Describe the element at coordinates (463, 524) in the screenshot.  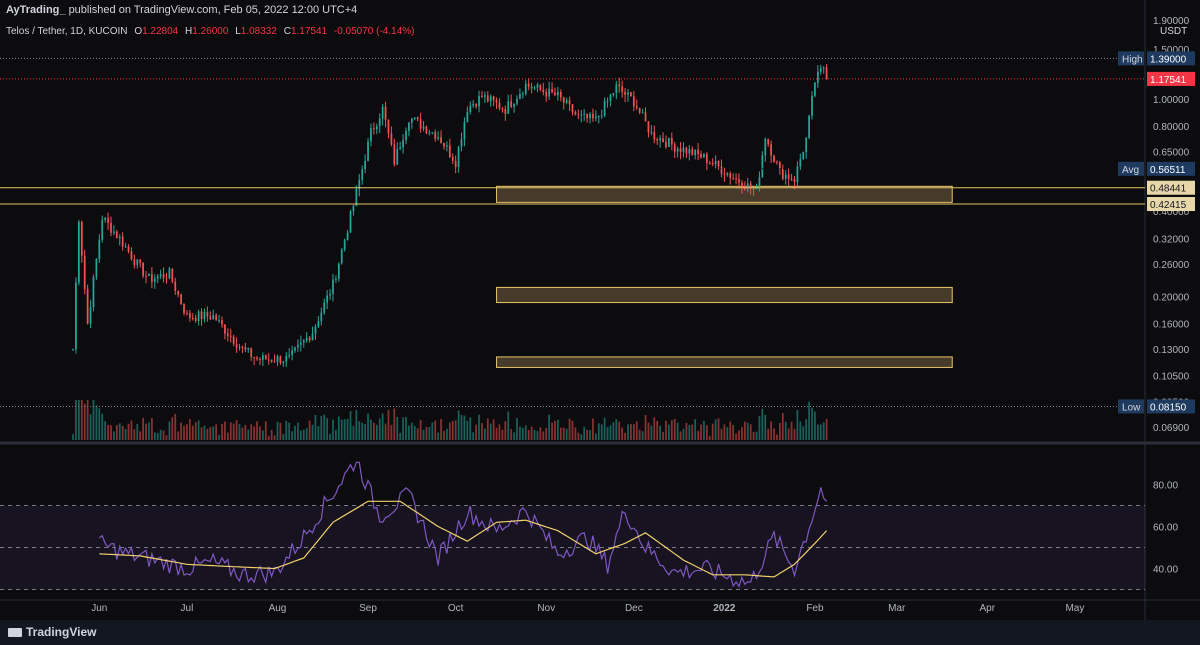
I see `rsi-line` at that location.